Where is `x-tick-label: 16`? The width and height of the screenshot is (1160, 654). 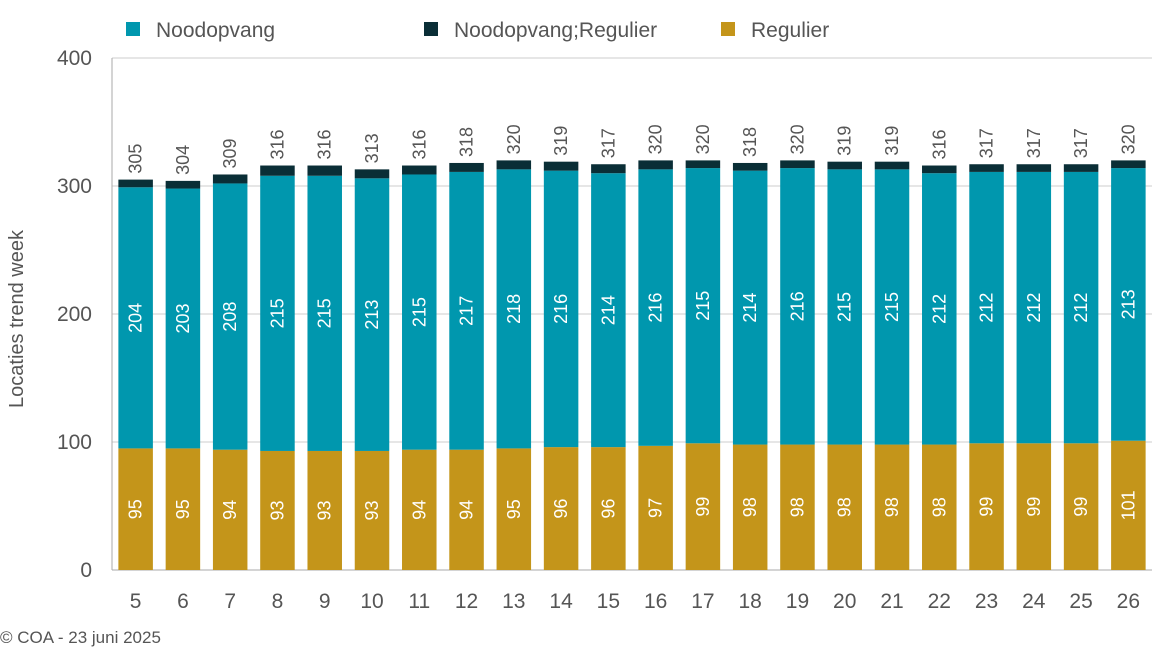 x-tick-label: 16 is located at coordinates (655, 601).